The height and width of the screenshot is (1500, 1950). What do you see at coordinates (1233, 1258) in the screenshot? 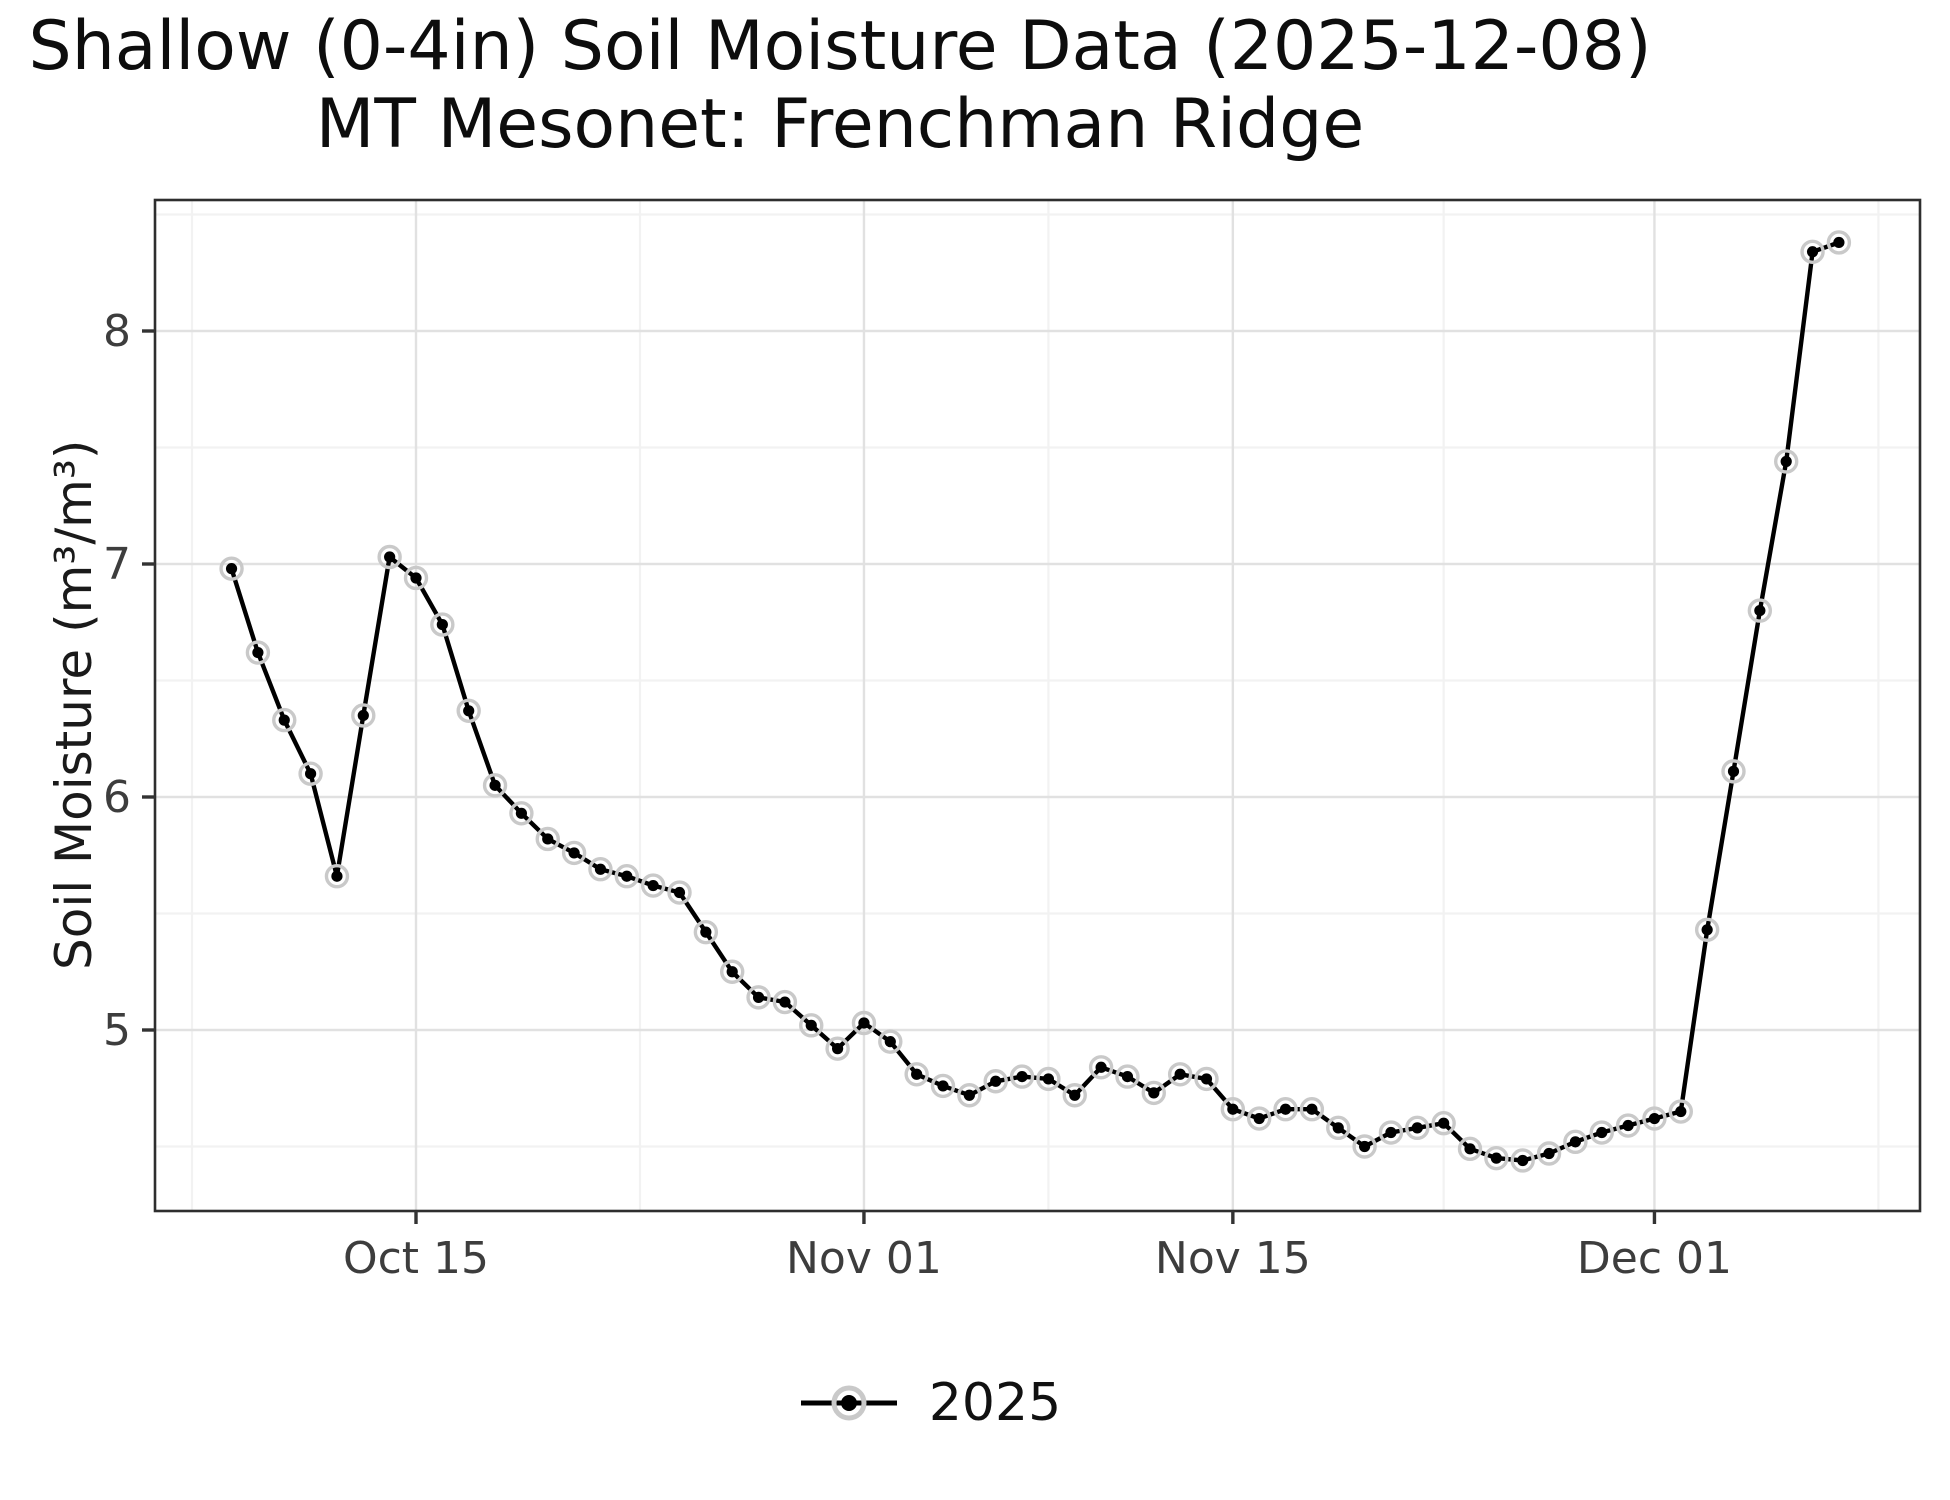
I see `x-tick-label: Nov 15` at bounding box center [1233, 1258].